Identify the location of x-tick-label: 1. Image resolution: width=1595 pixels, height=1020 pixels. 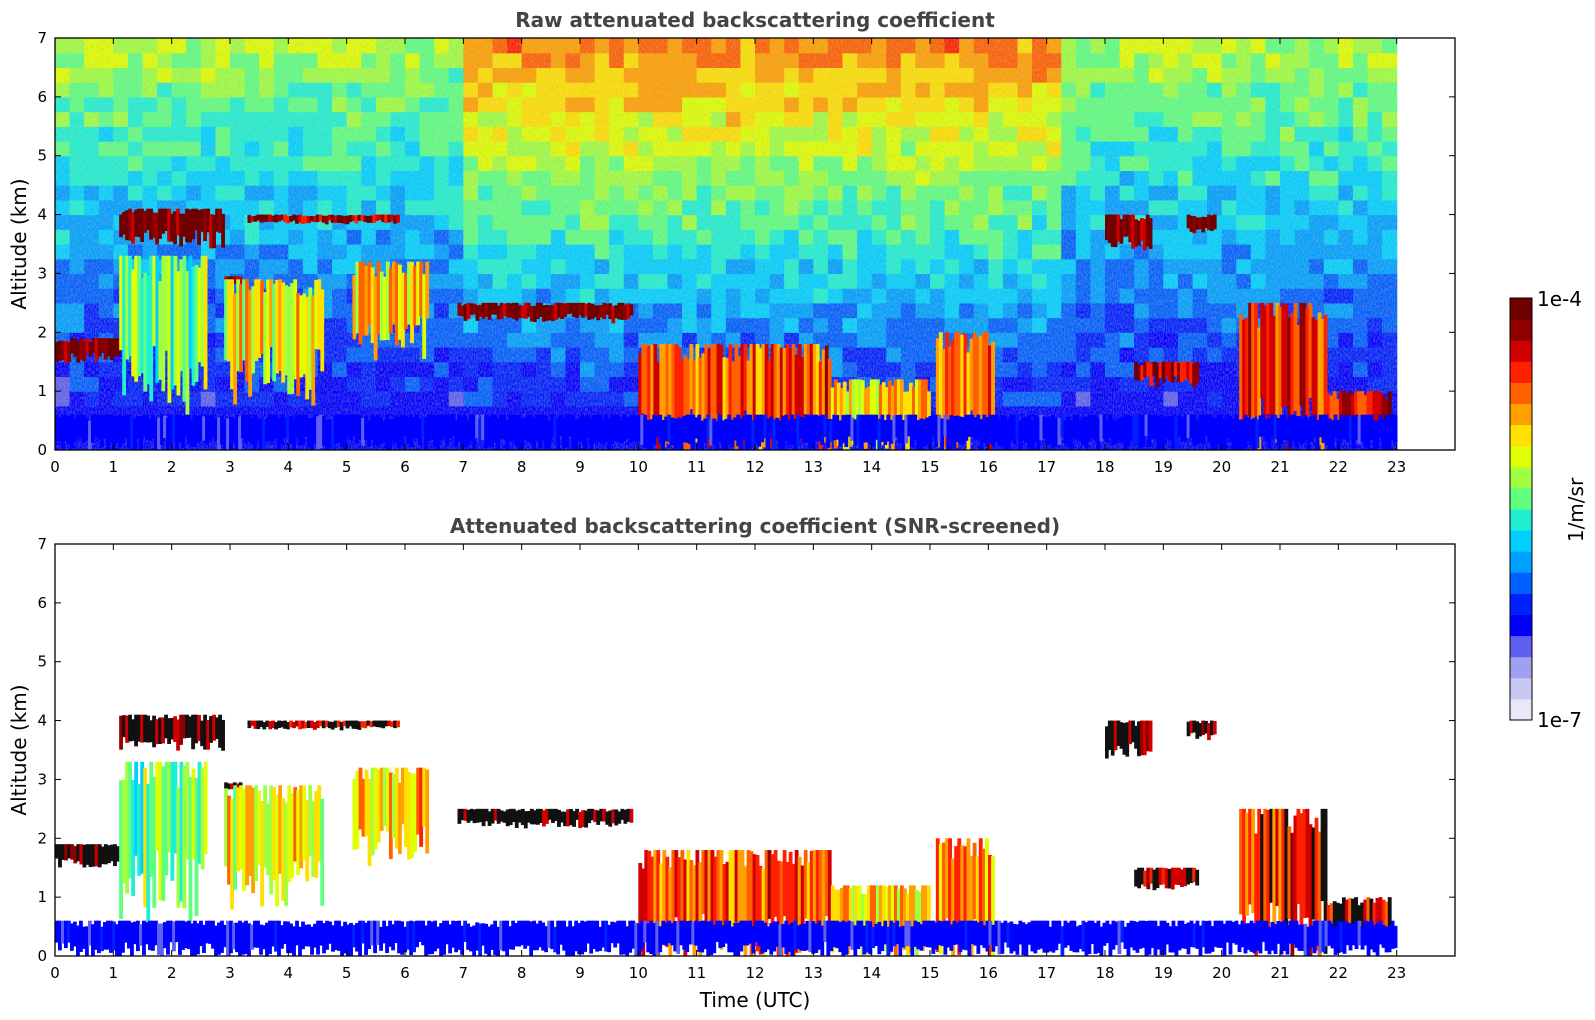
(114, 973).